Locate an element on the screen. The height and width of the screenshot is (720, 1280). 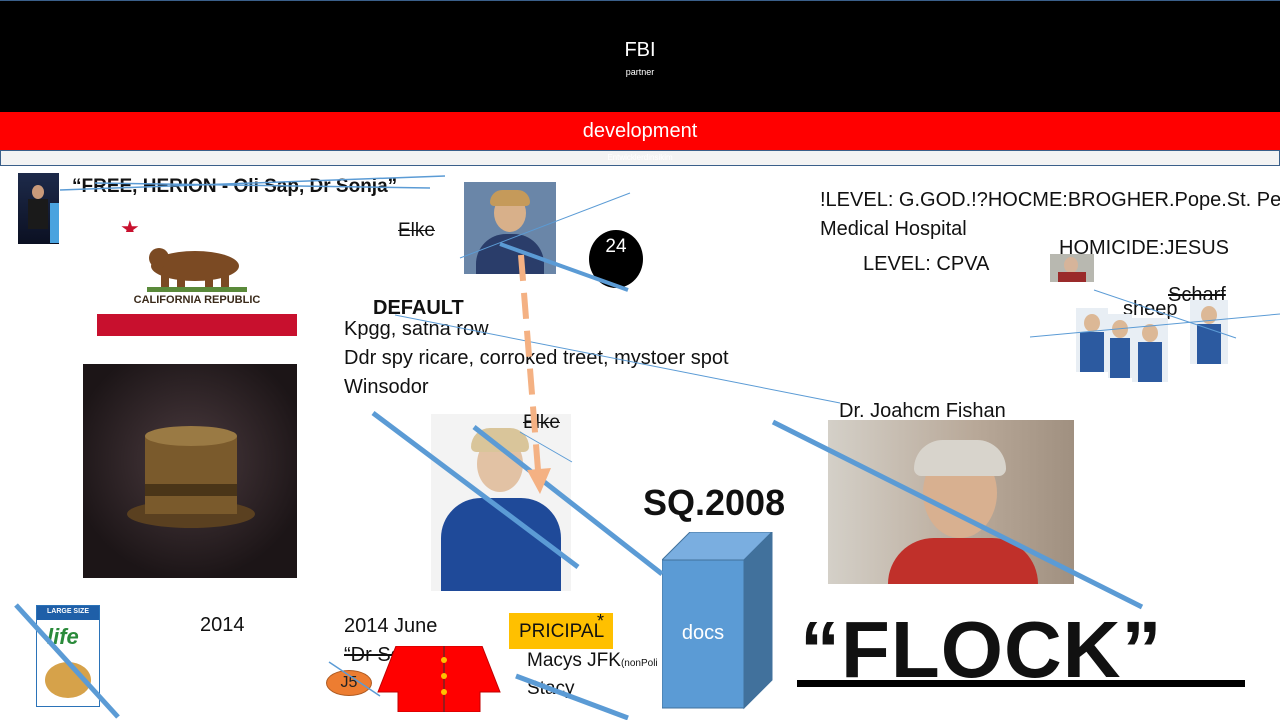
doctor-name-label: Dr. Joahcm Fishan is located at coordinates (922, 411).